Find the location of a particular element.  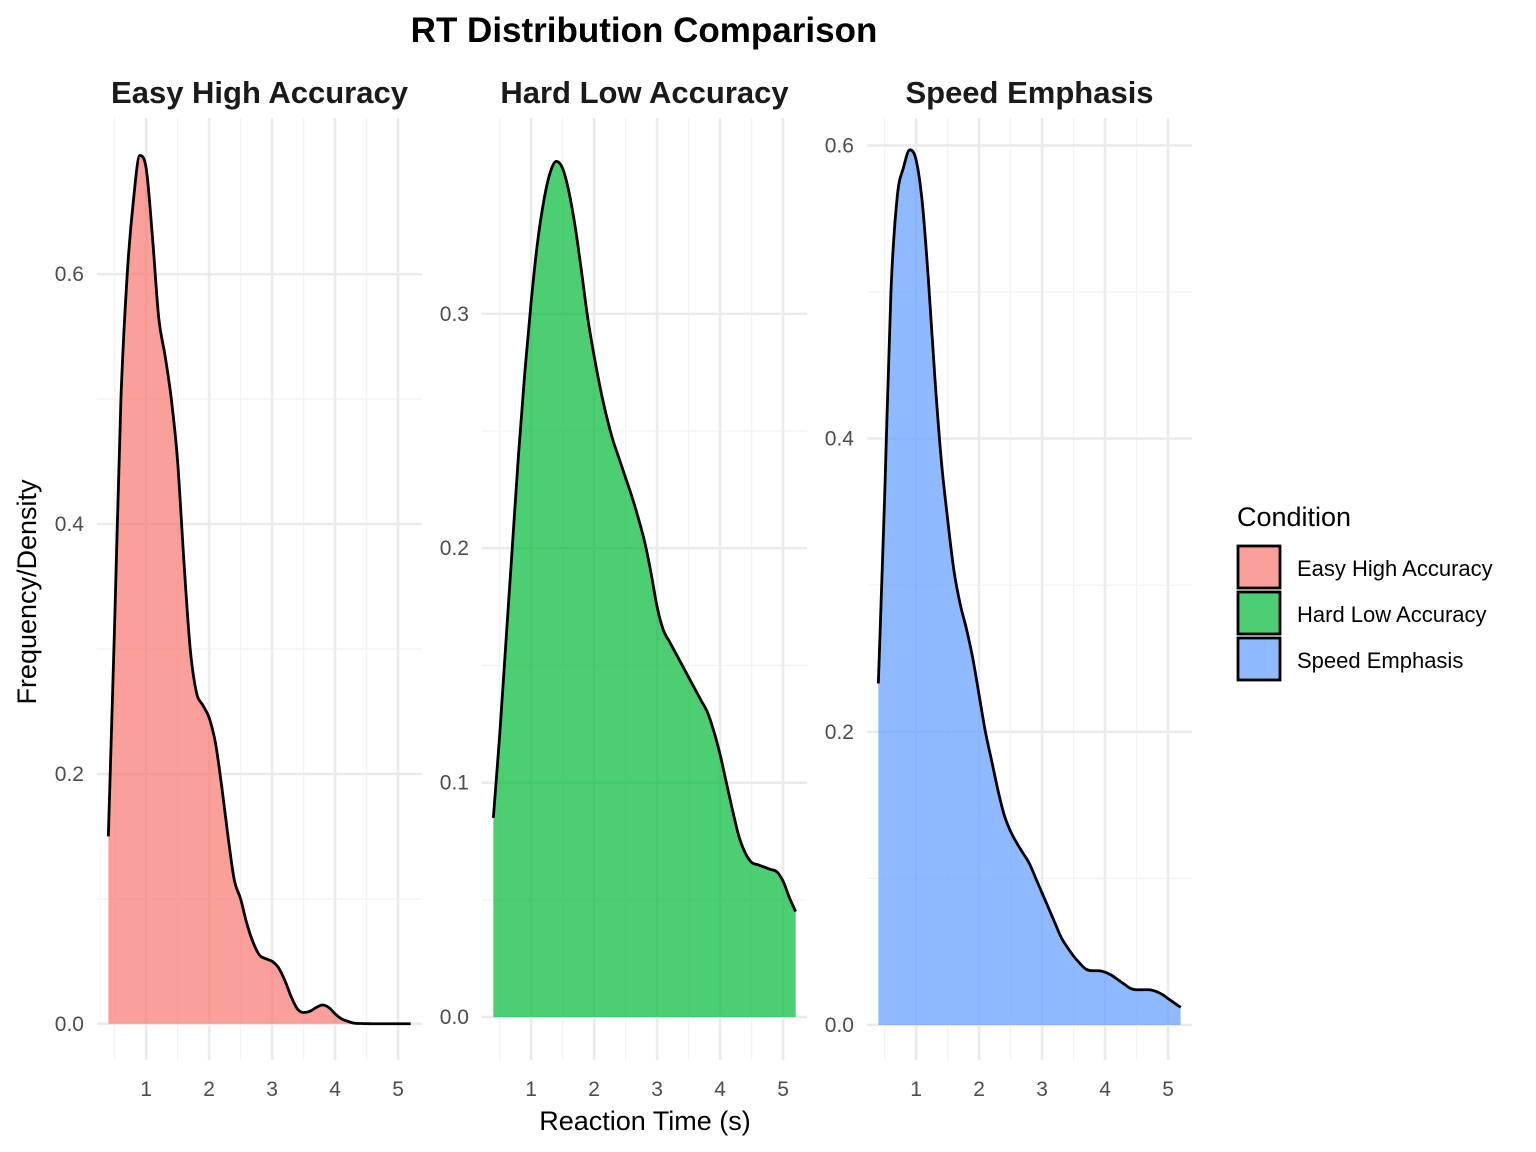

y-tick-label: 0.1 is located at coordinates (454, 783).